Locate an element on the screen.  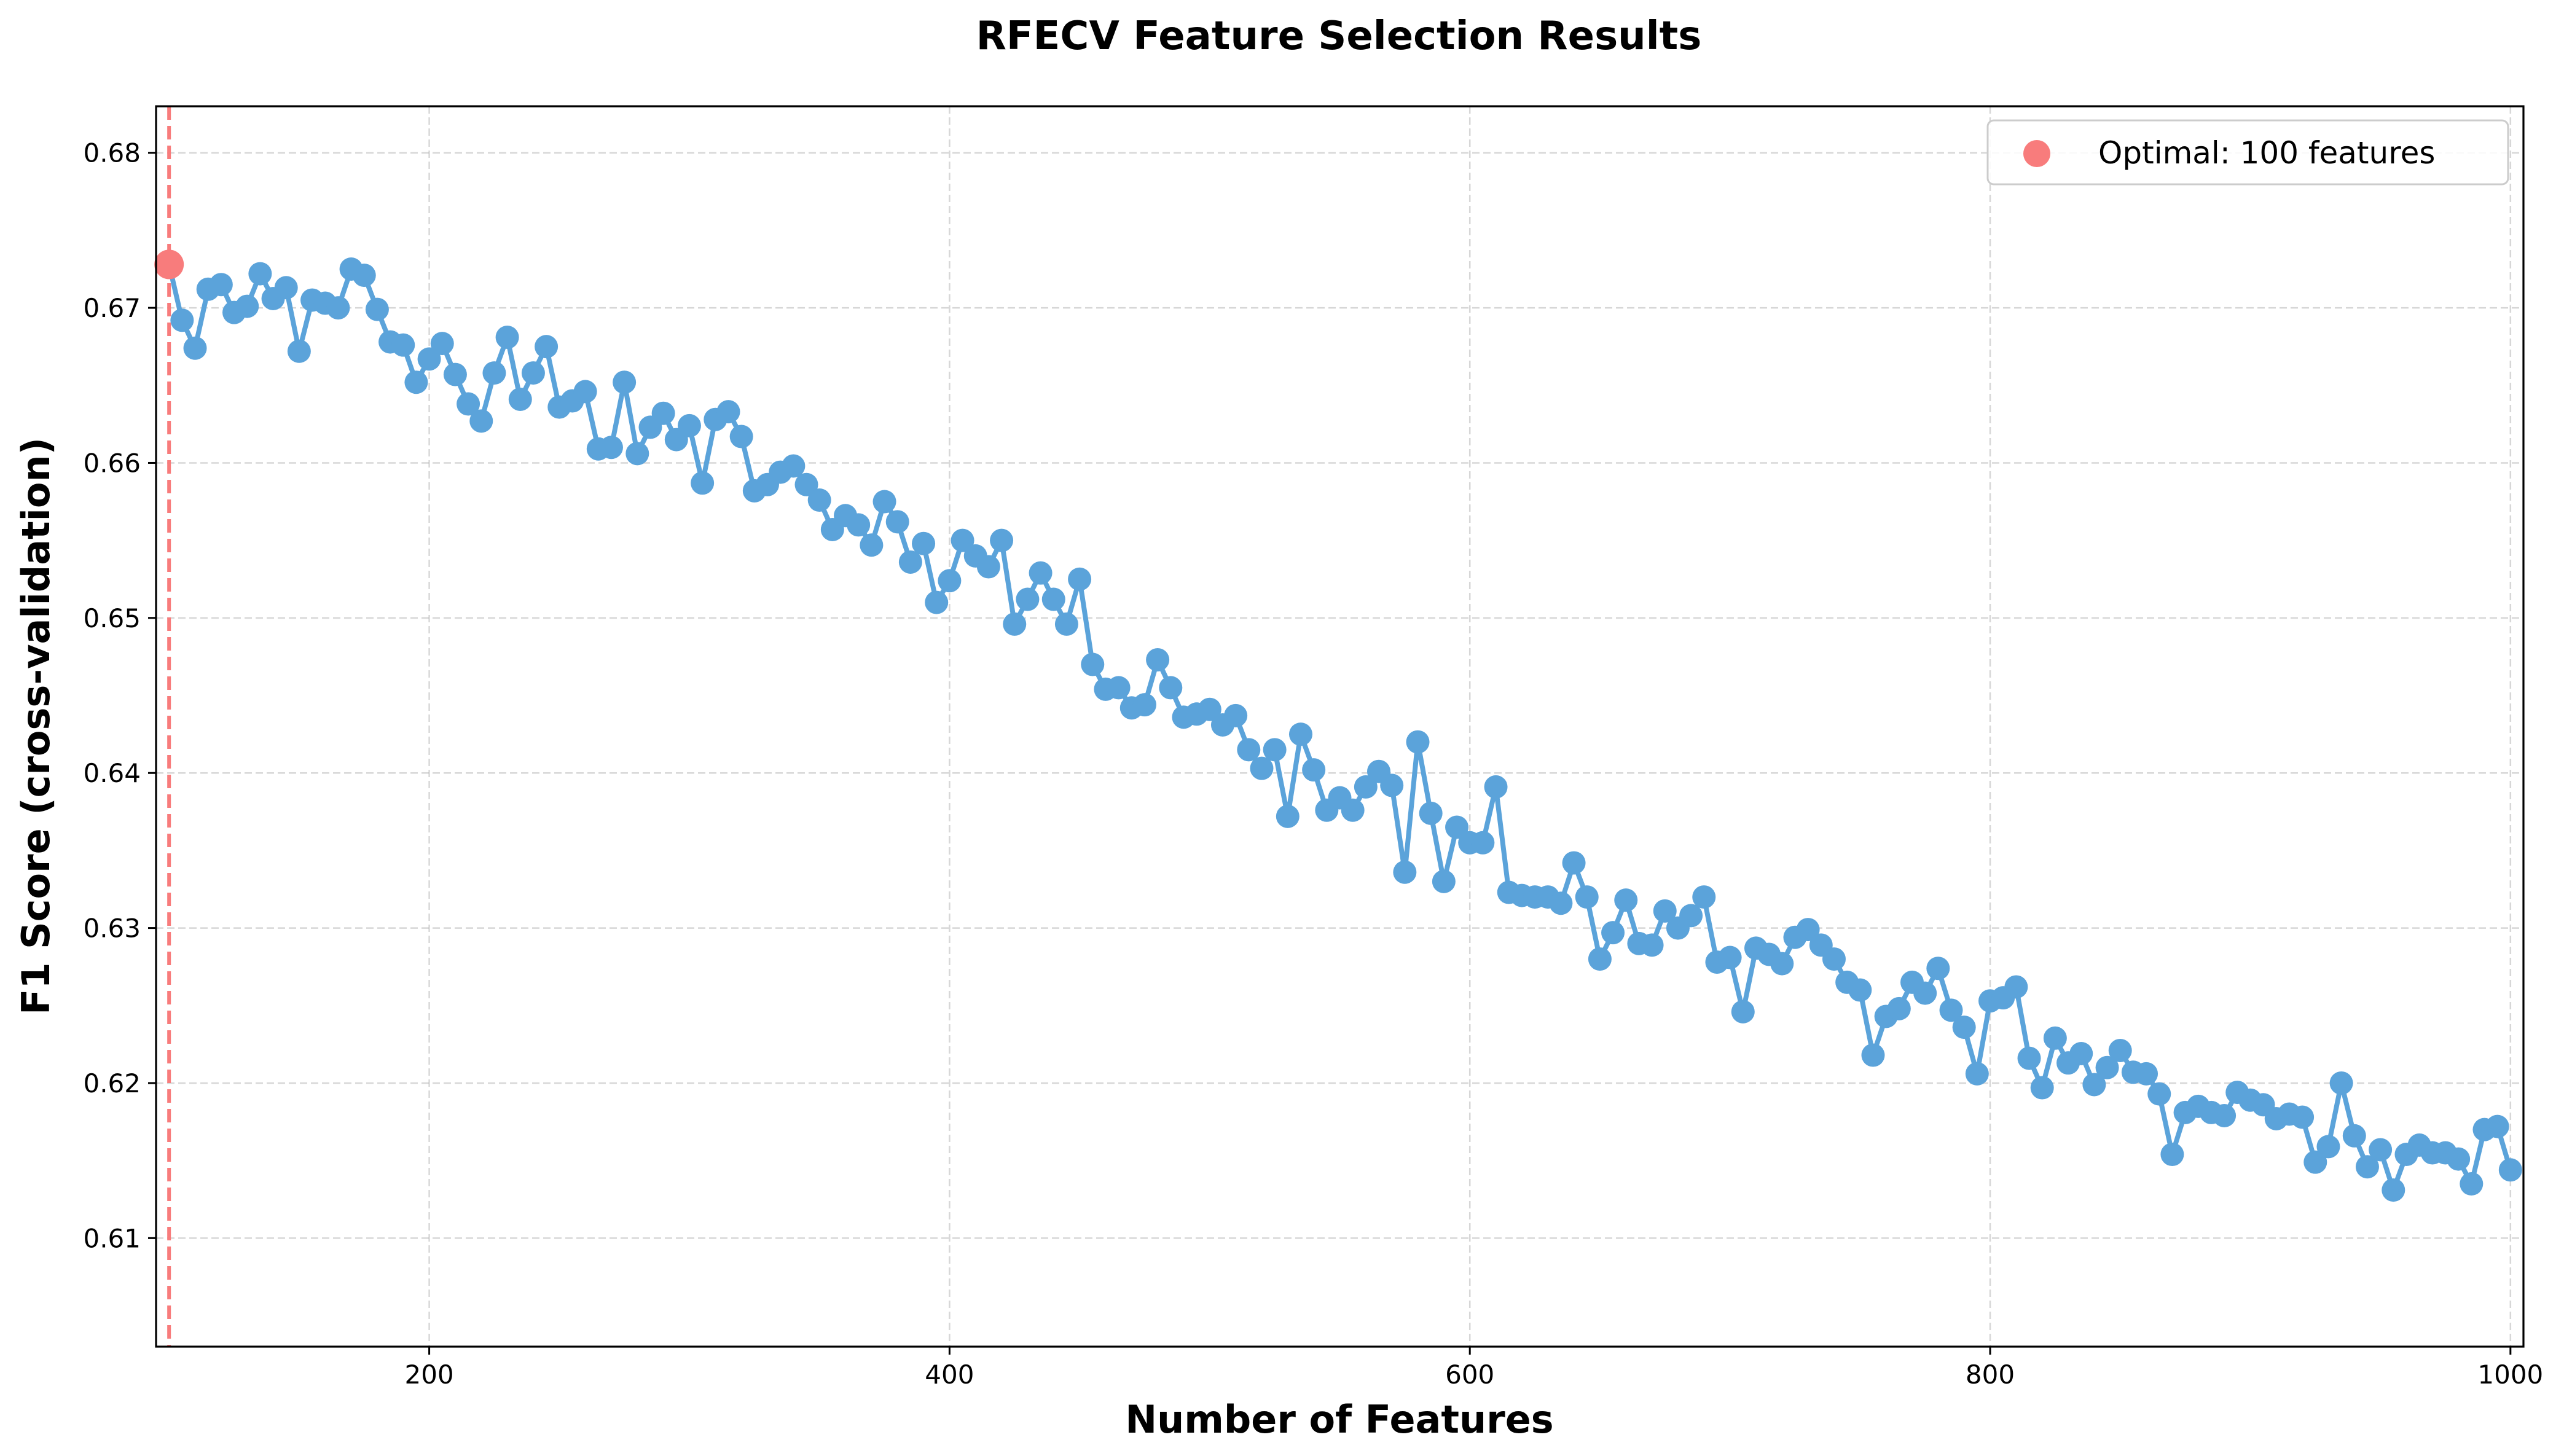
y-tick-label: 0.62 is located at coordinates (112, 1083).